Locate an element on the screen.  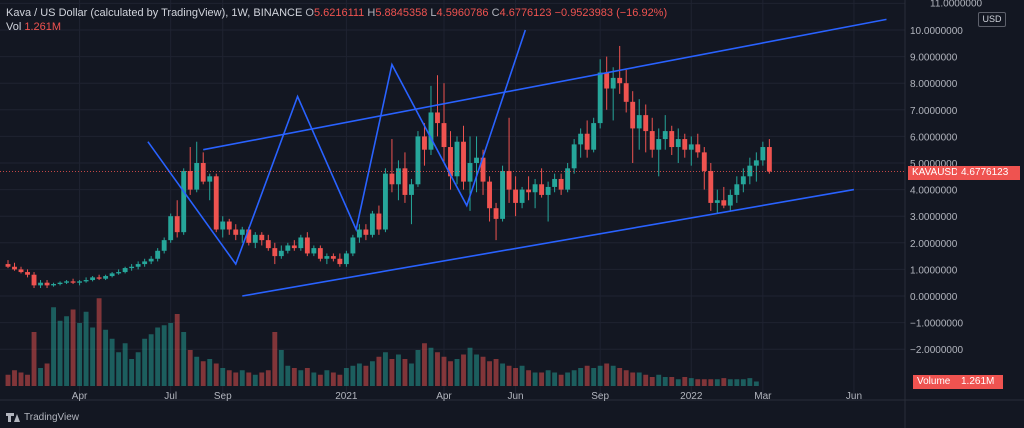
y-tick-label: 0.0000000 is located at coordinates (934, 297).